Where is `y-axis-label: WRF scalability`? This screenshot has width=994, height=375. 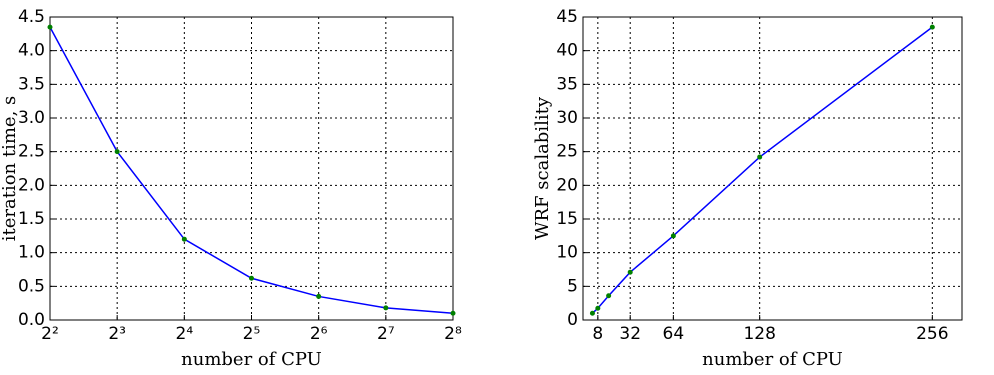 y-axis-label: WRF scalability is located at coordinates (542, 168).